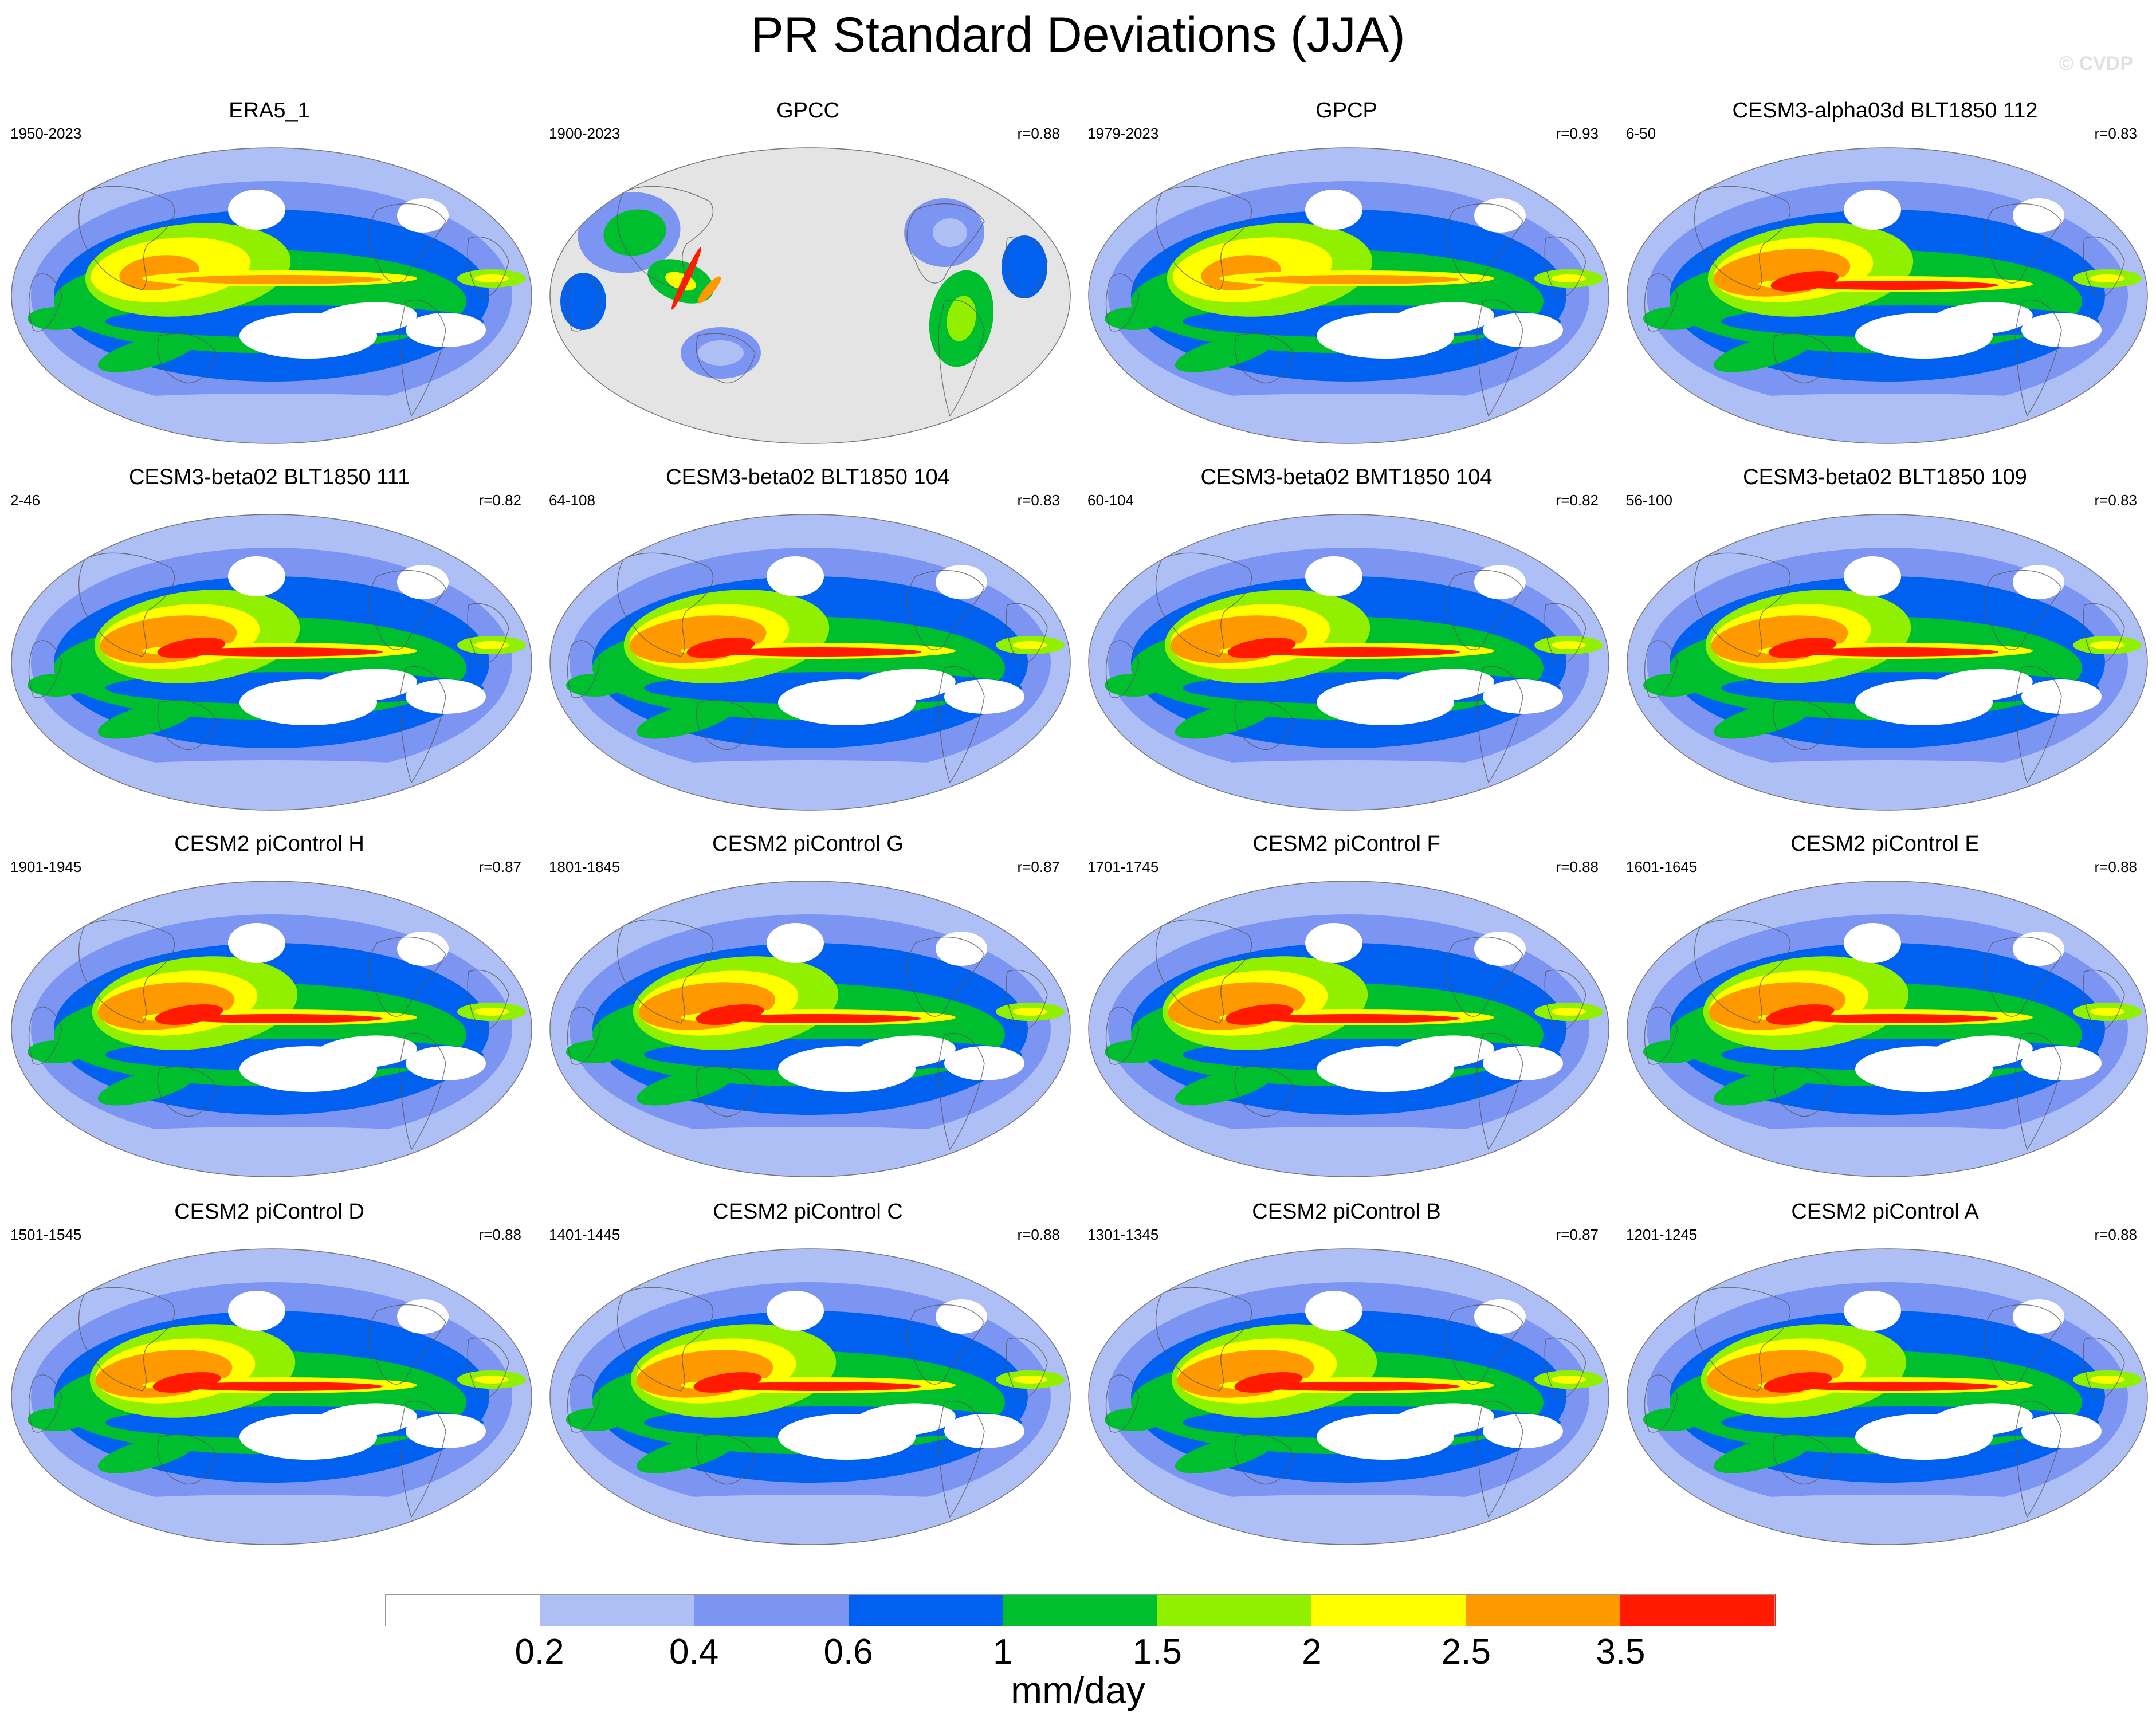 The image size is (2156, 1725). I want to click on panel-years: 1801-1845, so click(585, 866).